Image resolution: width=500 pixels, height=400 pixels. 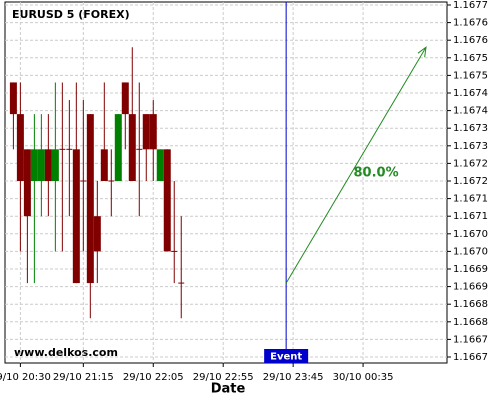 I want to click on x-tick-label: 30/10 00:35, so click(x=363, y=377).